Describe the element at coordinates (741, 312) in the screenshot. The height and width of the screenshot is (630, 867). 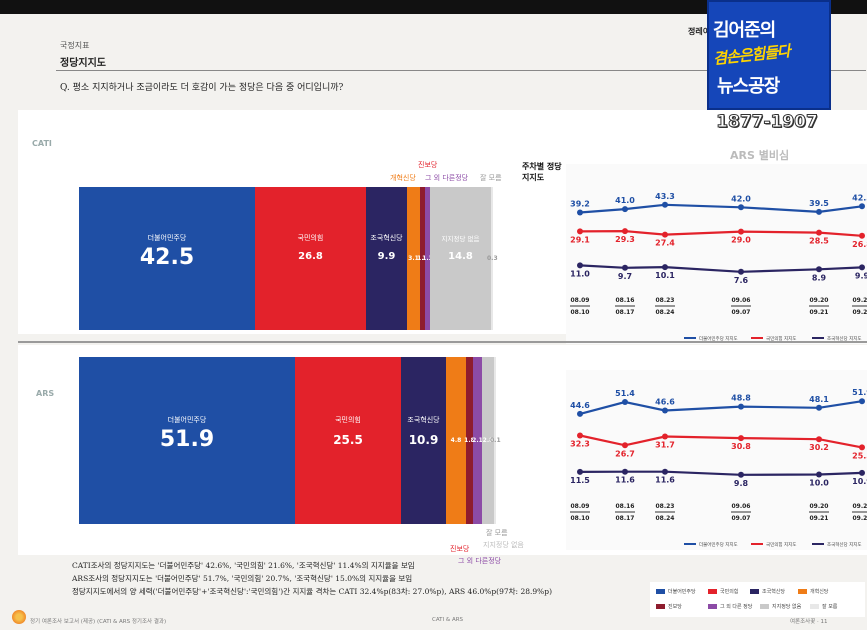
I see `x-tick-label: 09.07` at that location.